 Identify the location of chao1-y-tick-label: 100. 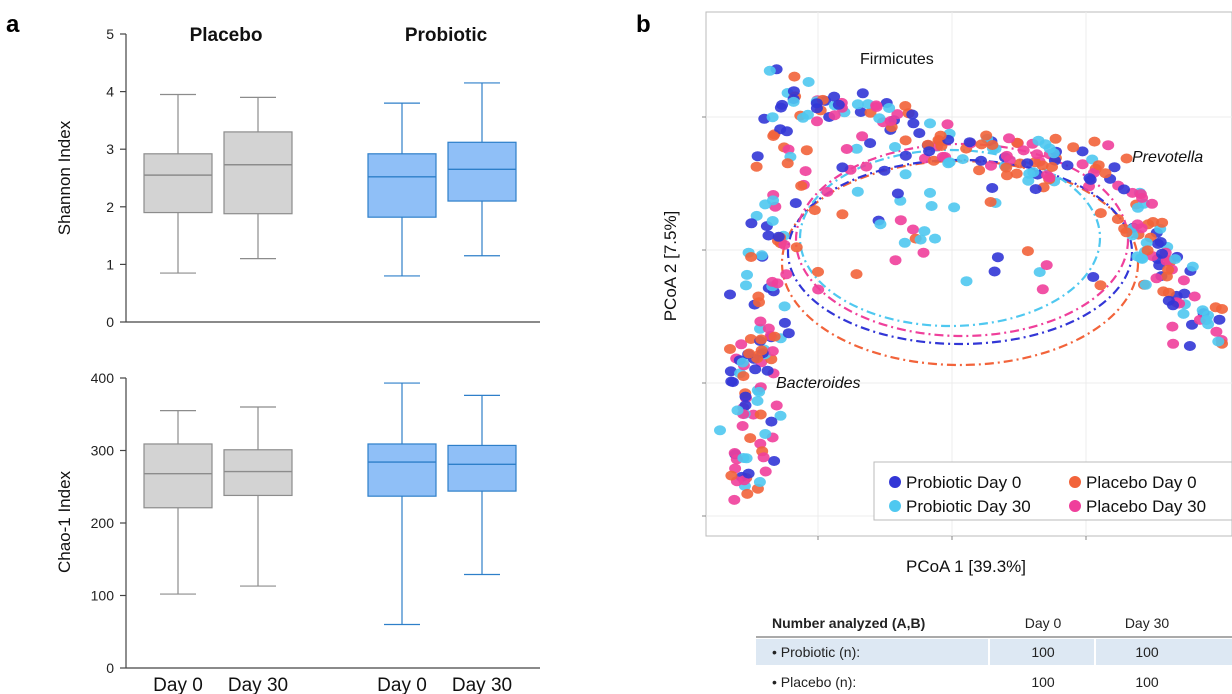
(103, 596).